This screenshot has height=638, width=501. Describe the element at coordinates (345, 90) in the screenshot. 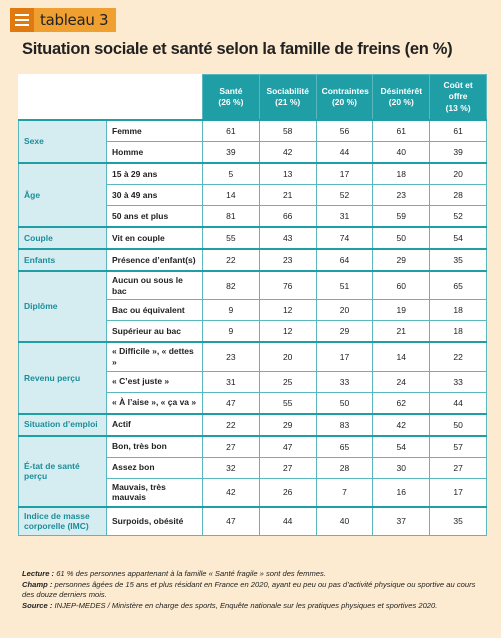

I see `column-name: Contraintes` at that location.